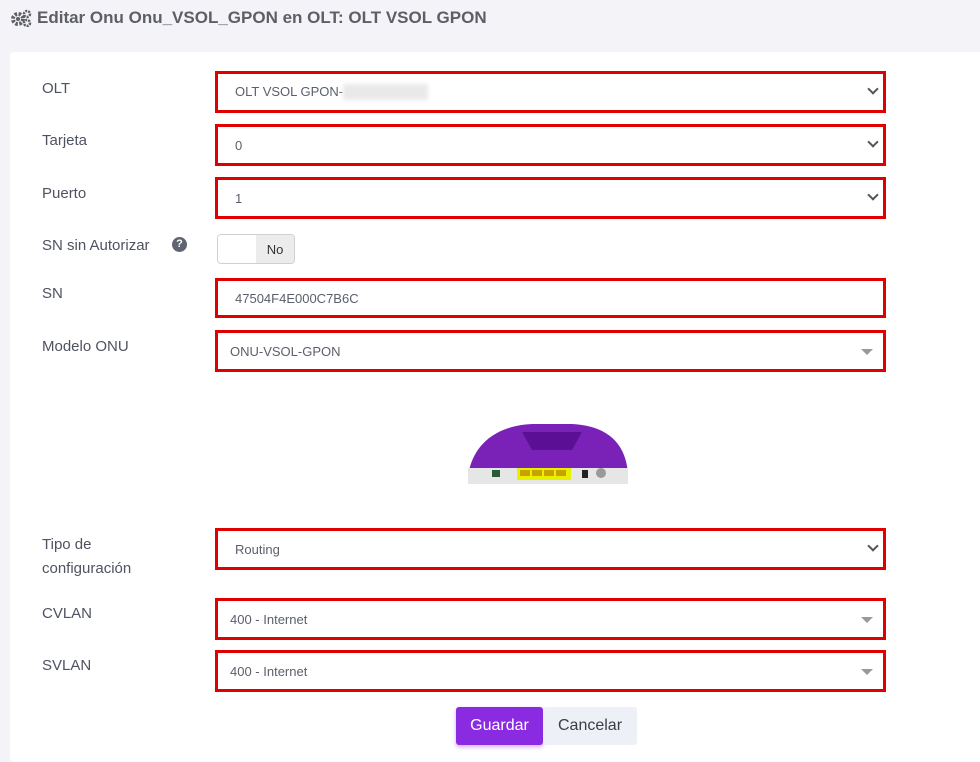  I want to click on sn-value: 47504F4E000C7B6C, so click(297, 298).